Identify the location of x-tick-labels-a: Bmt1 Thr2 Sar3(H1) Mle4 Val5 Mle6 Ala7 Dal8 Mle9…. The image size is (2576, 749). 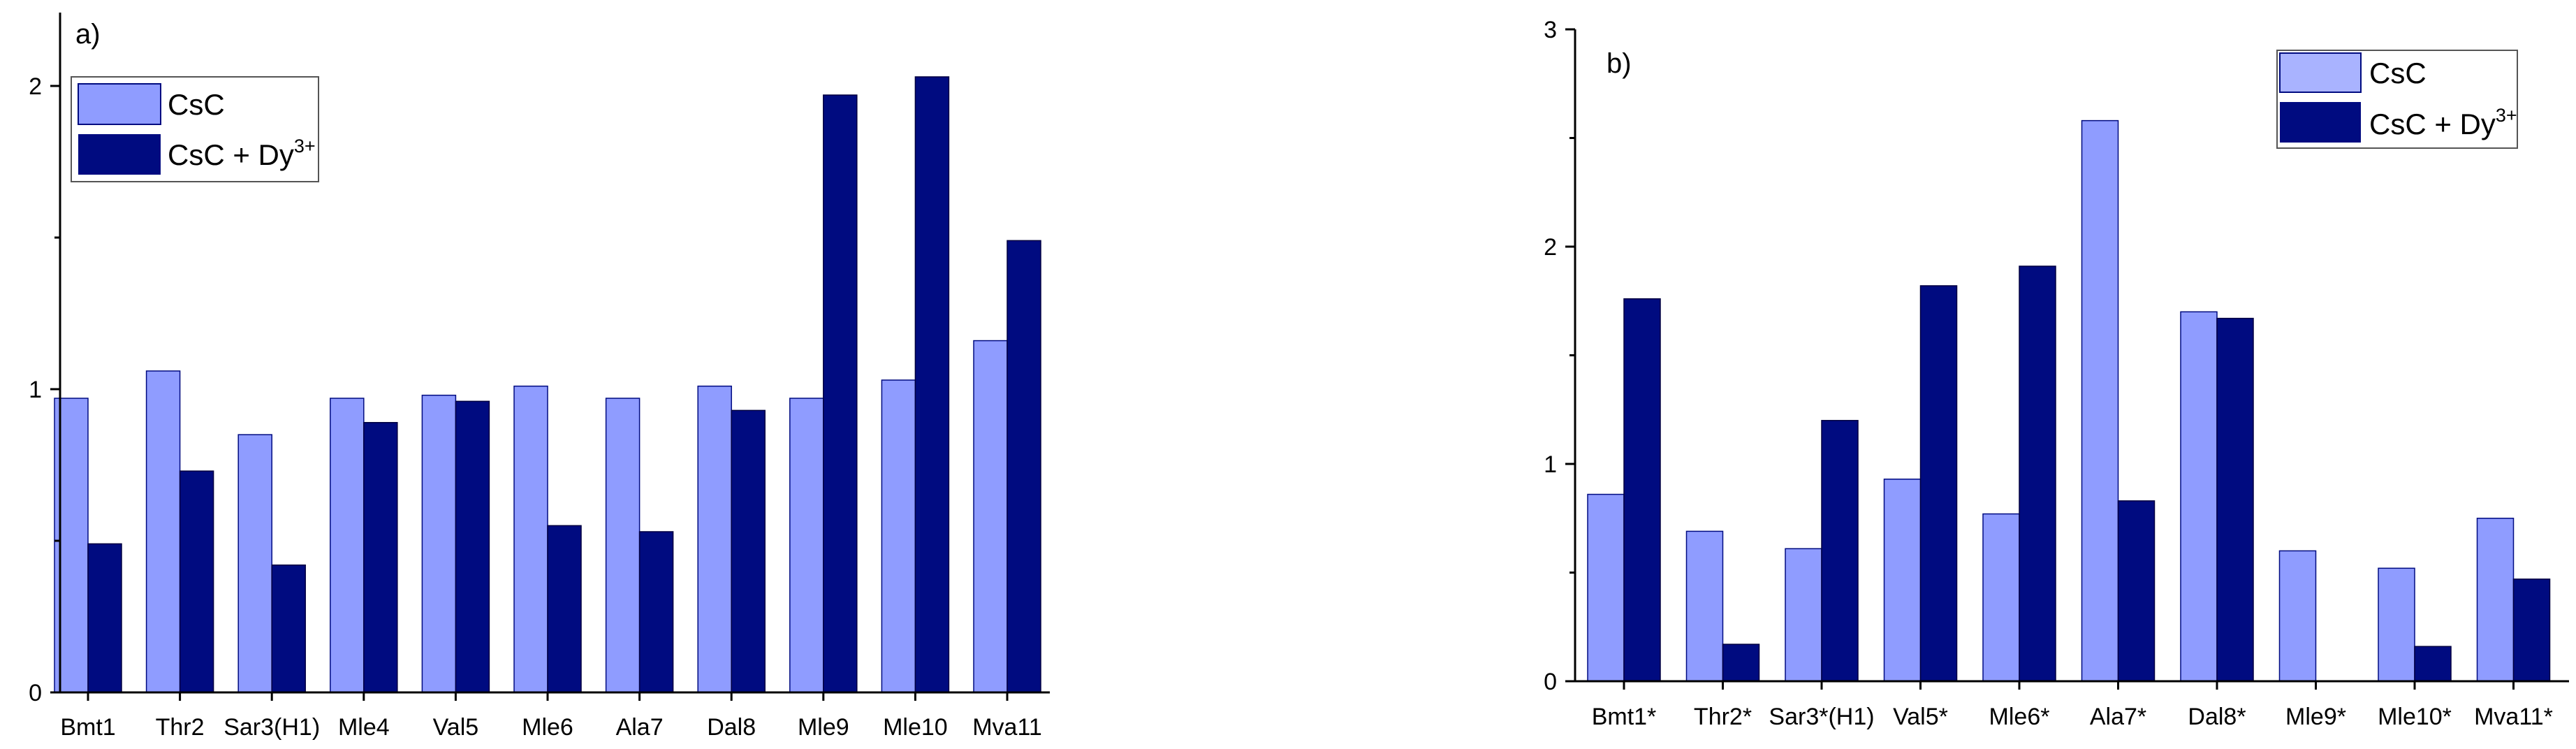
(551, 716).